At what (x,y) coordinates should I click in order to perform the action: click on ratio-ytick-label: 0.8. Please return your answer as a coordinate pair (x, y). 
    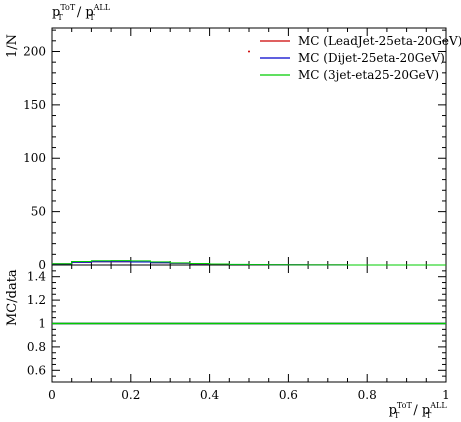
    Looking at the image, I should click on (36, 347).